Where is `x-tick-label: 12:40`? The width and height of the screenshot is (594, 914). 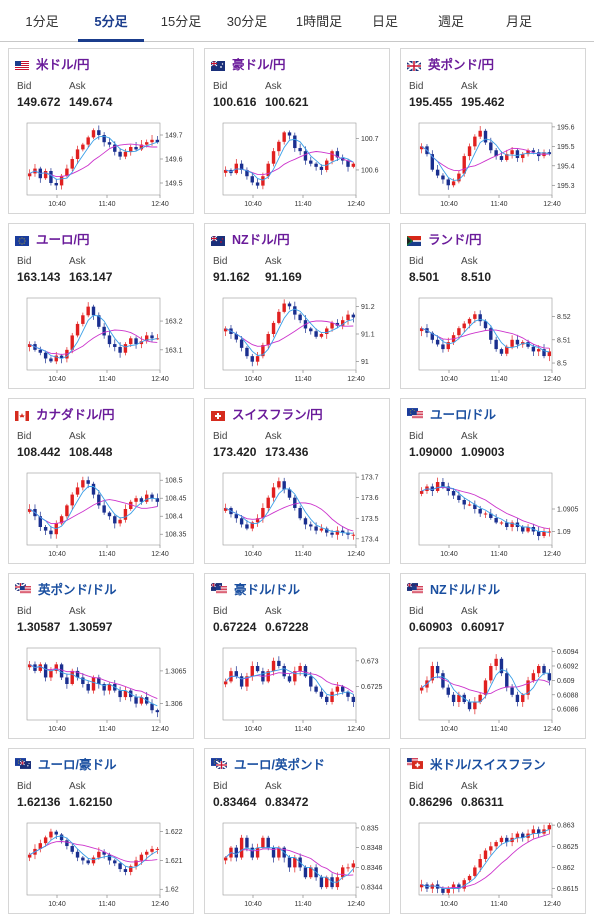
x-tick-label: 12:40 is located at coordinates (552, 904).